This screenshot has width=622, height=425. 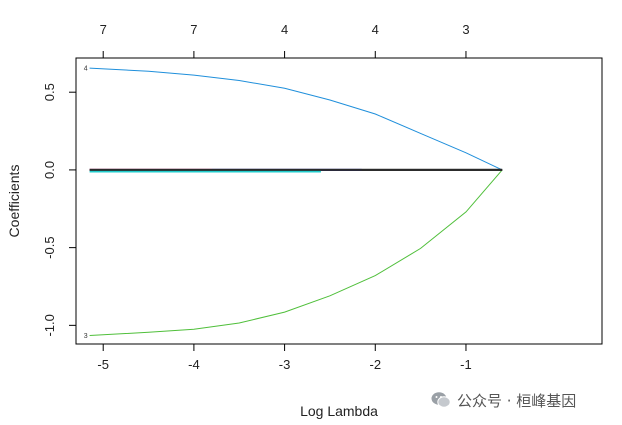 I want to click on series-label-1: 4, so click(x=86, y=69).